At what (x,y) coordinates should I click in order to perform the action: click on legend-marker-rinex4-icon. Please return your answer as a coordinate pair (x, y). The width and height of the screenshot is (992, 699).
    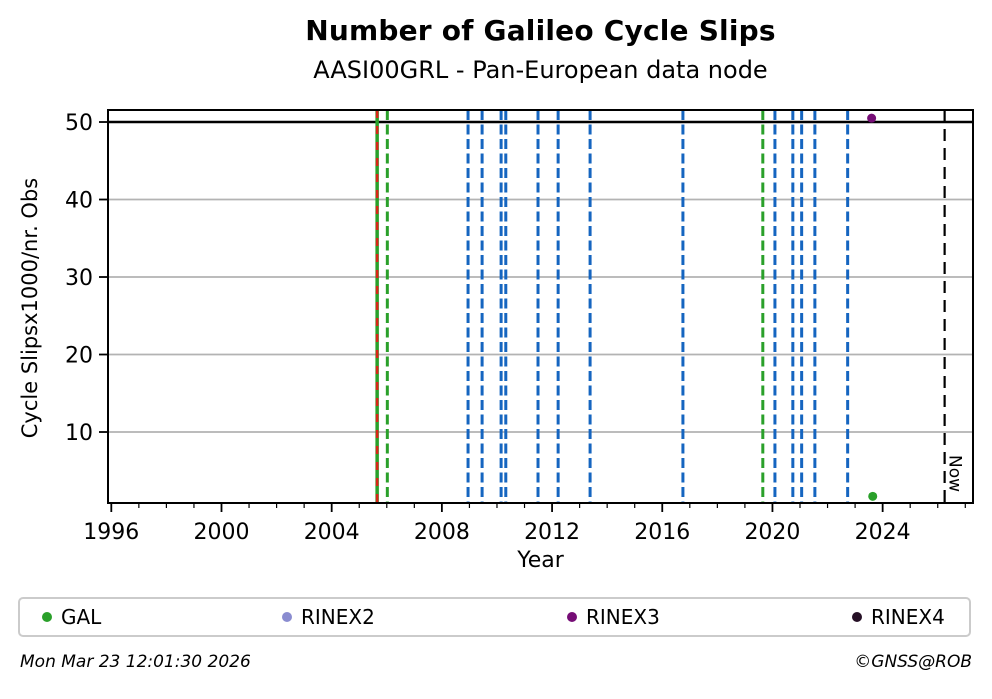
    Looking at the image, I should click on (857, 617).